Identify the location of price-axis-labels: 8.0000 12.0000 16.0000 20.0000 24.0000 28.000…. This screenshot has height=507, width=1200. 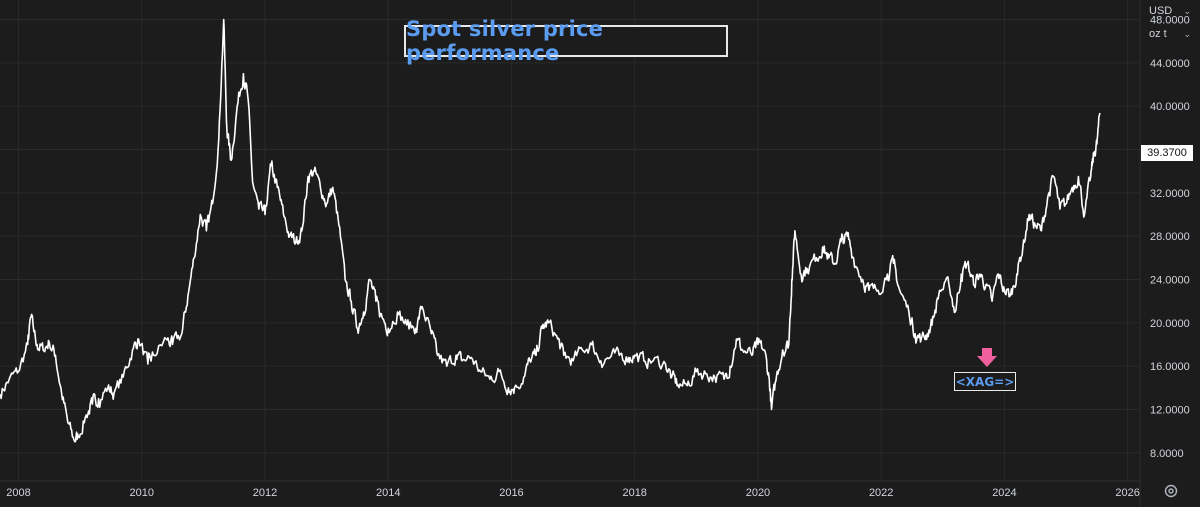
(1170, 237).